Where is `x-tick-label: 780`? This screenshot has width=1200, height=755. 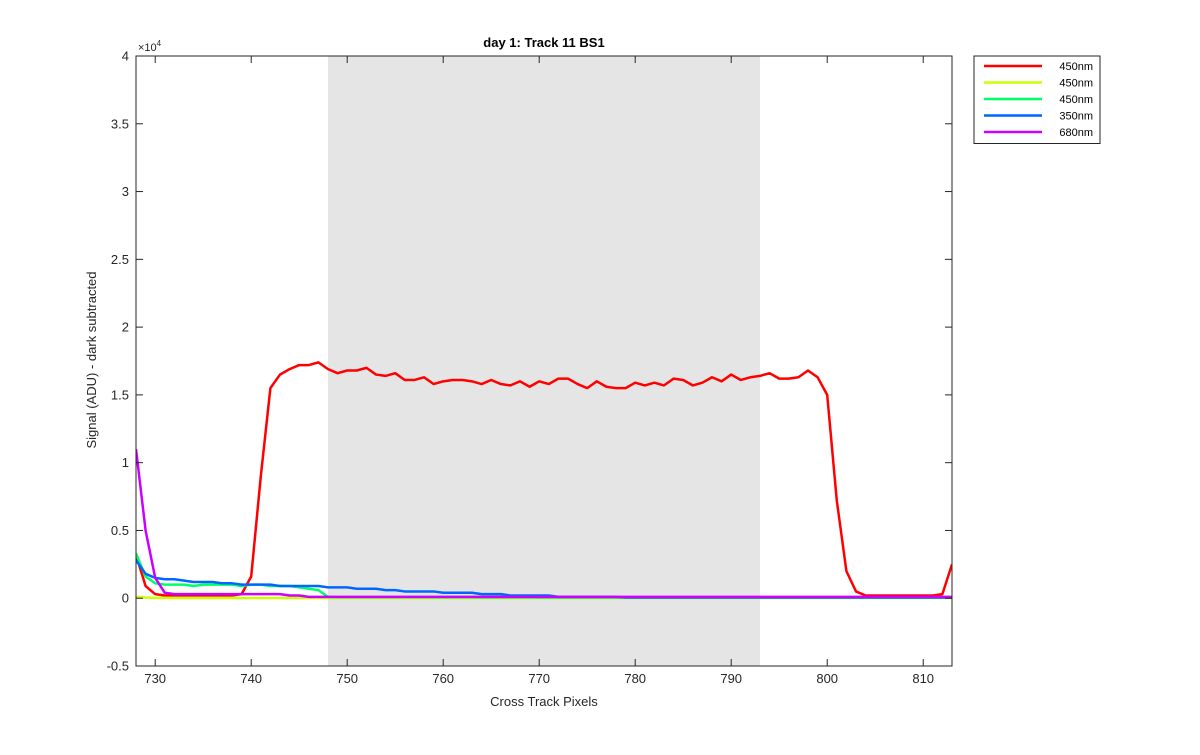 x-tick-label: 780 is located at coordinates (635, 678).